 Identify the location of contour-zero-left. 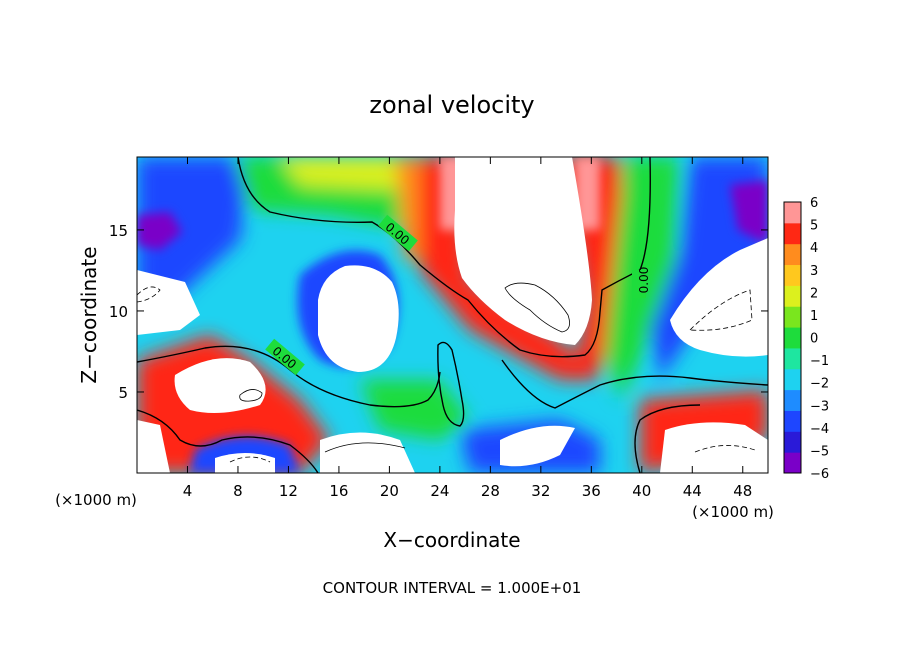
(289, 376).